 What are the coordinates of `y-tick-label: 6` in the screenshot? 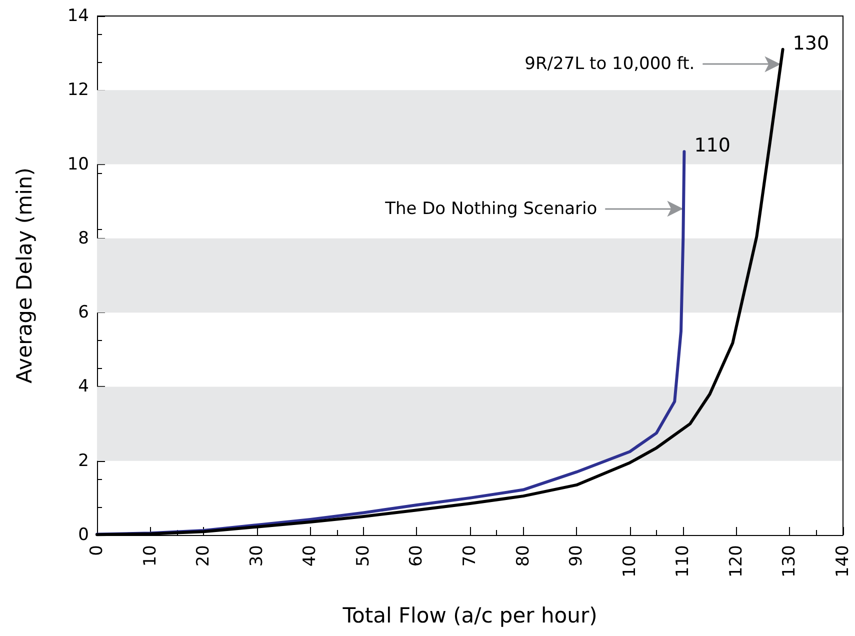 It's located at (83, 312).